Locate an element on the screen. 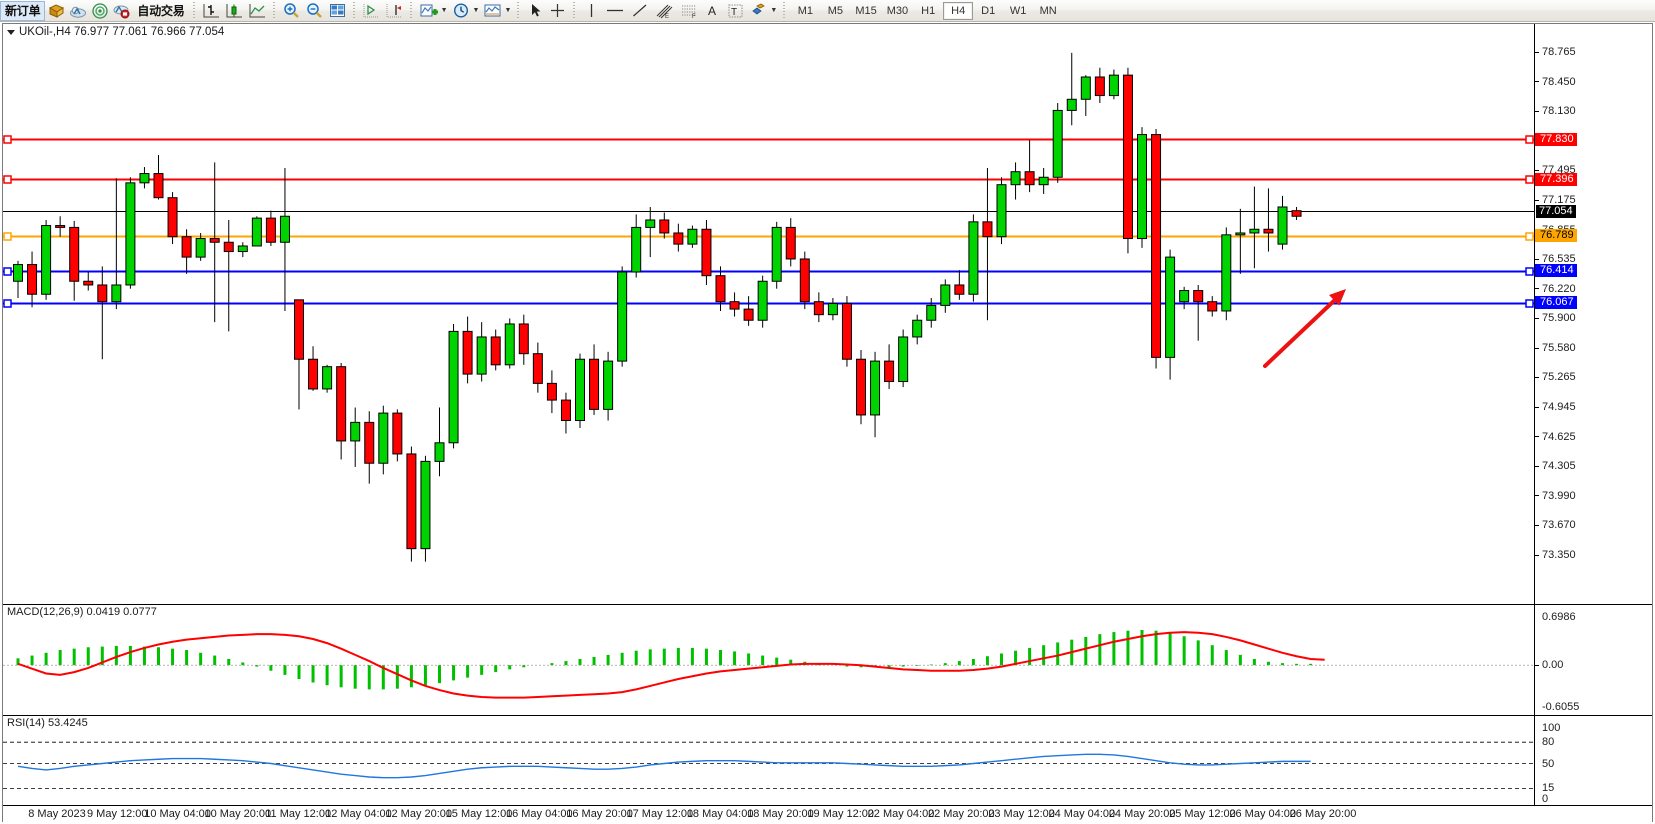 This screenshot has width=1655, height=824. indicators-add-icon is located at coordinates (429, 11).